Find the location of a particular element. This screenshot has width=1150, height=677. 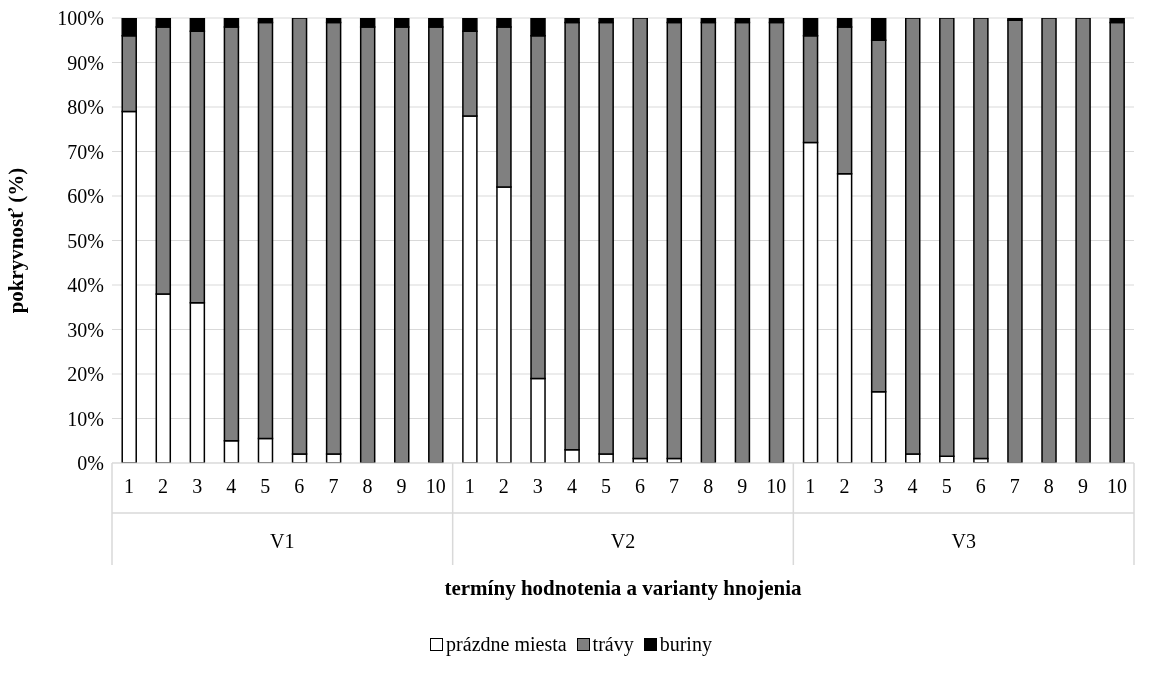

y-tick-label: 40% is located at coordinates (85, 285).